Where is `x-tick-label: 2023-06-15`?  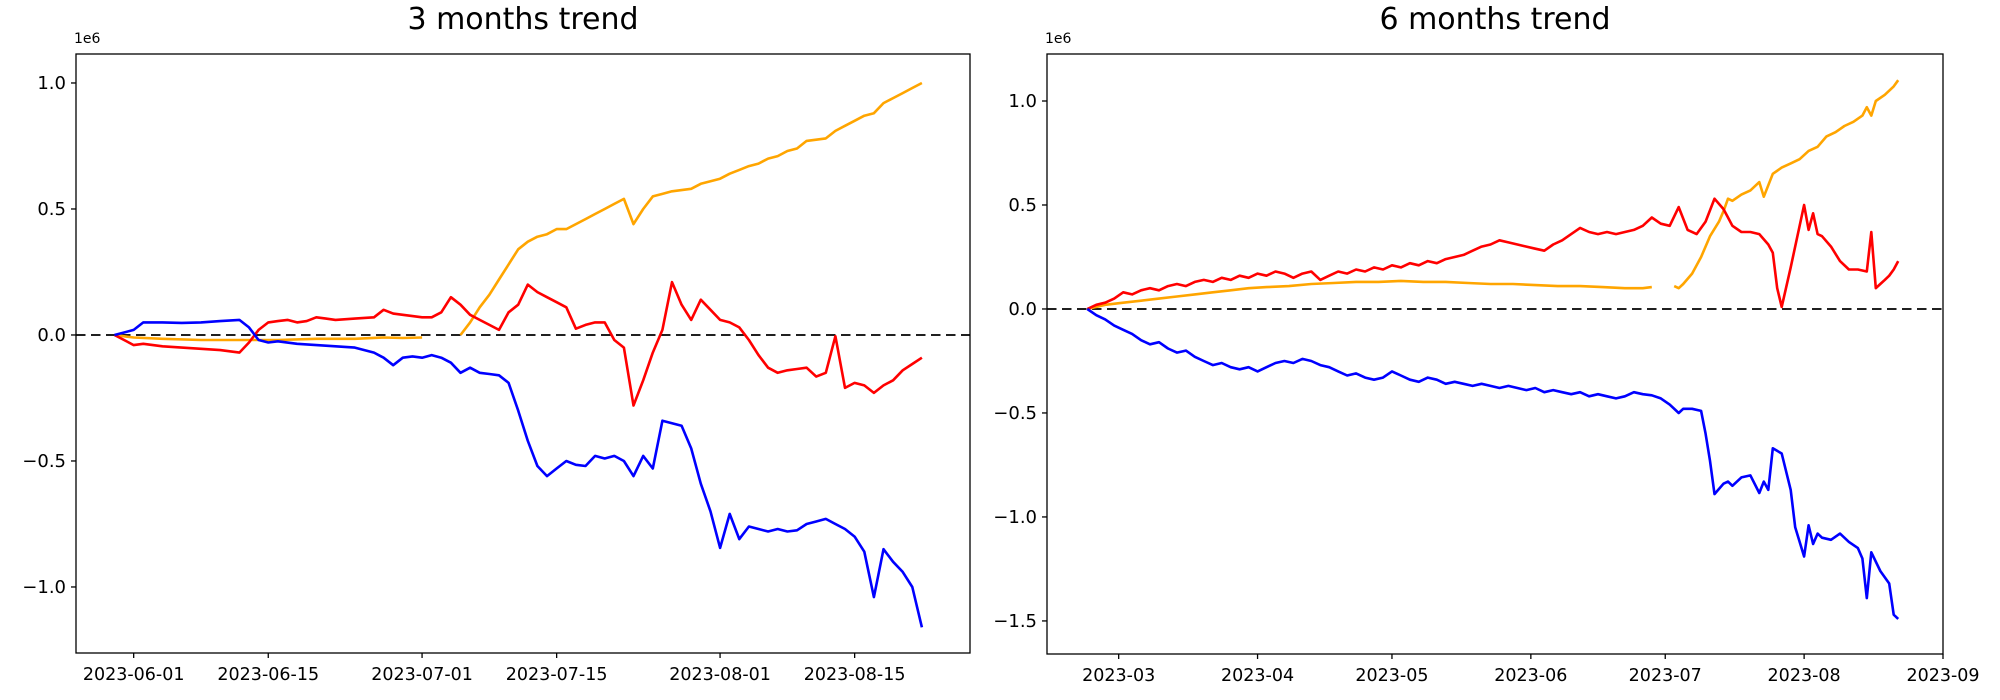
x-tick-label: 2023-06-15 is located at coordinates (268, 675).